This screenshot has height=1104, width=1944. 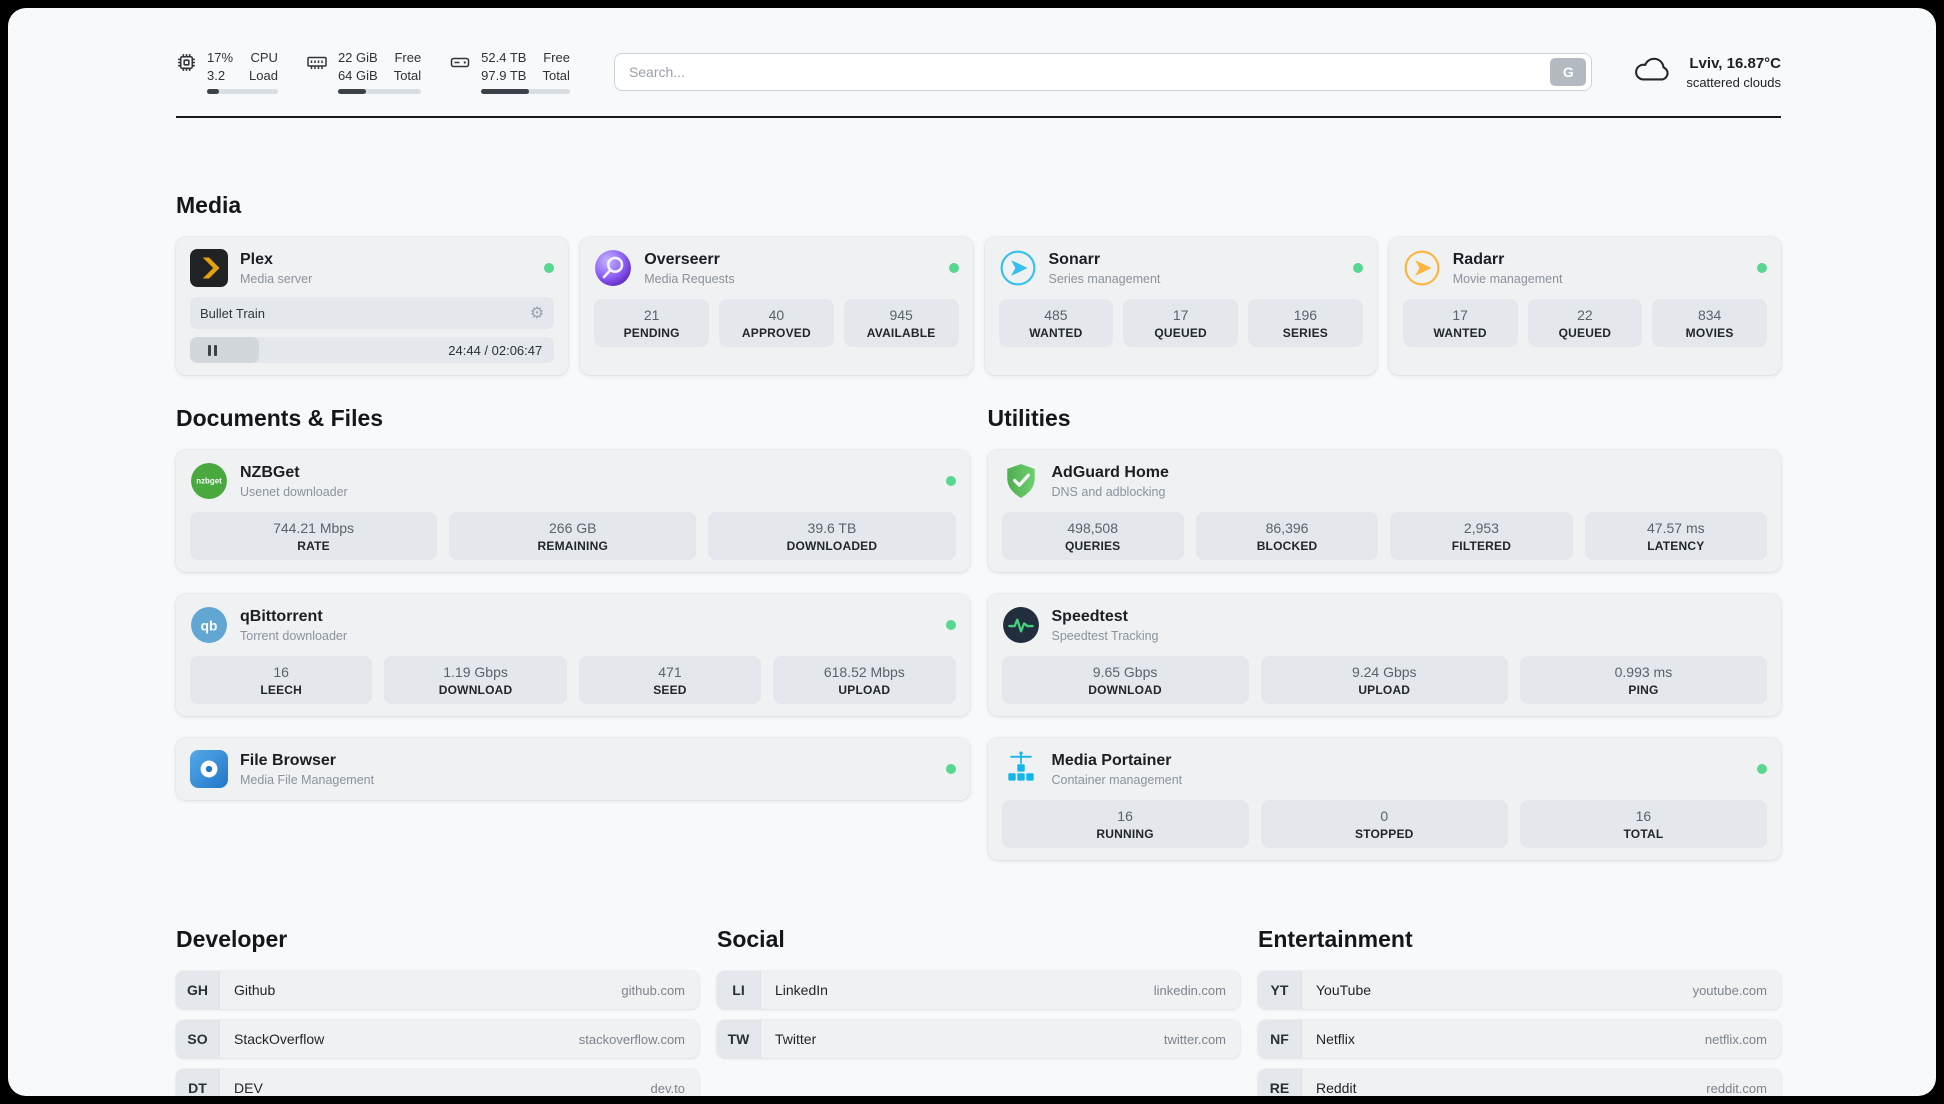 What do you see at coordinates (1018, 268) in the screenshot?
I see `sonarr-icon` at bounding box center [1018, 268].